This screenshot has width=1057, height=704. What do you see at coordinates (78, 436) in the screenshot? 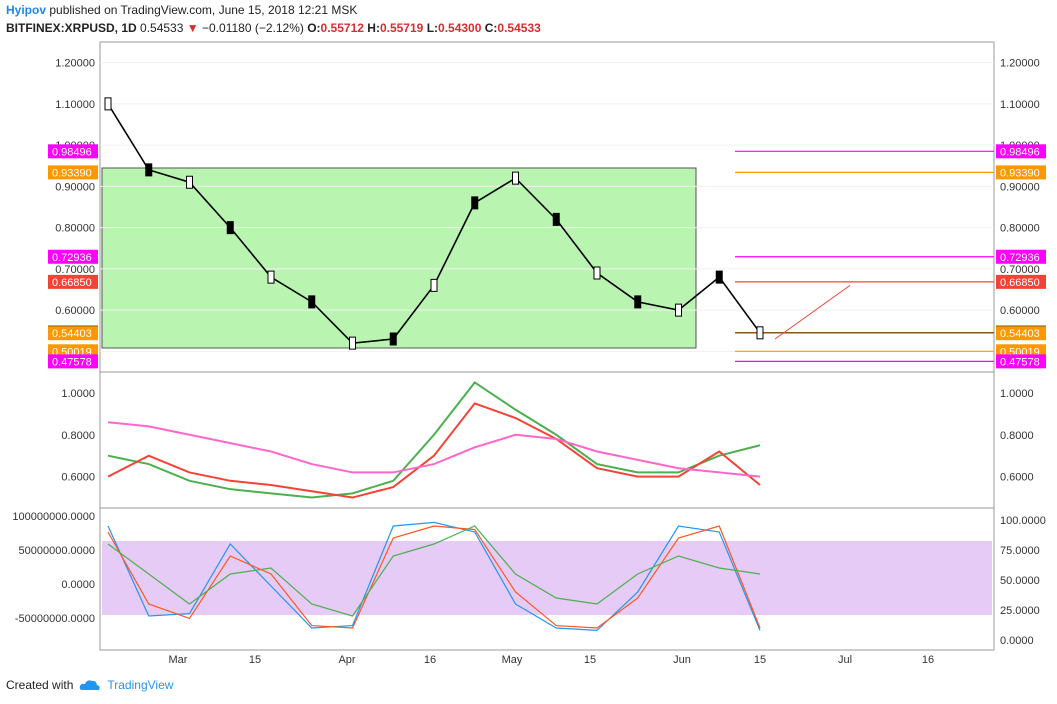
I see `osc-axis-left-label: 0.8000` at bounding box center [78, 436].